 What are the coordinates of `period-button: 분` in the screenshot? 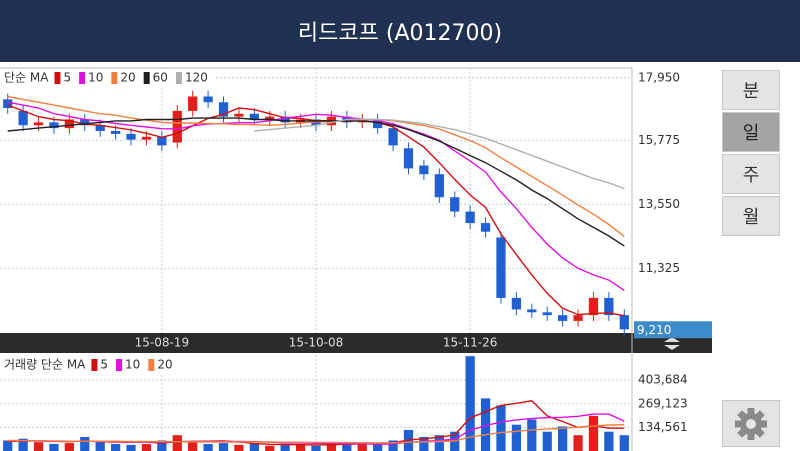 It's located at (751, 90).